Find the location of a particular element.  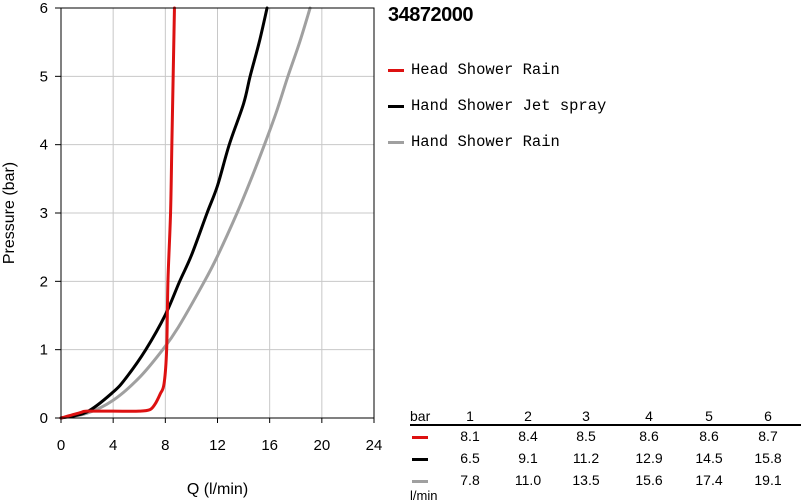

table-row: 8.1 8.4 8.5 8.6 8.6 8.7 is located at coordinates (605, 437).